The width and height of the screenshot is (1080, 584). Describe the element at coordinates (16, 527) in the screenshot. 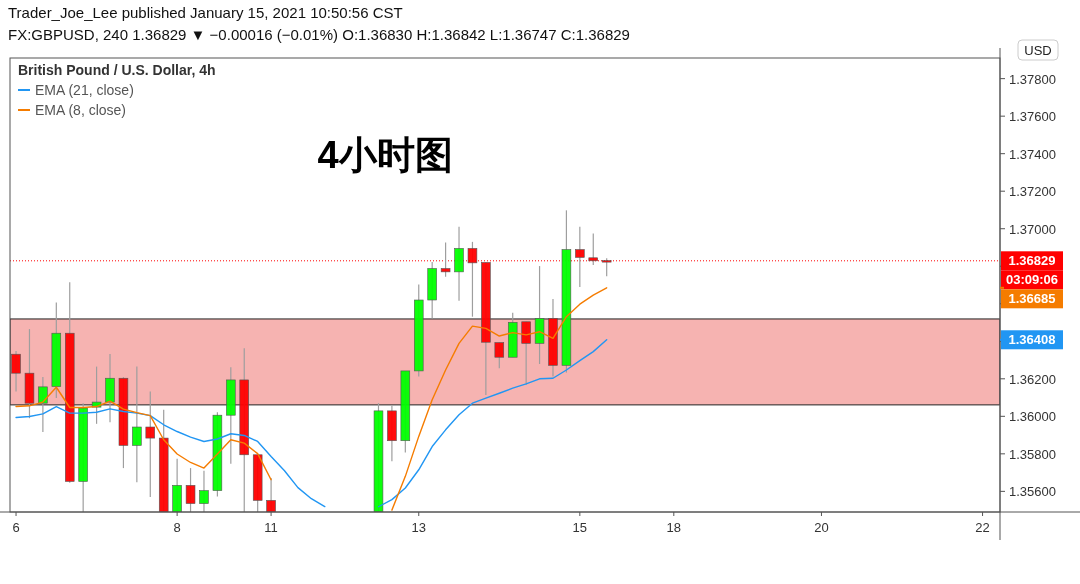

I see `x-tick-label: 6` at that location.